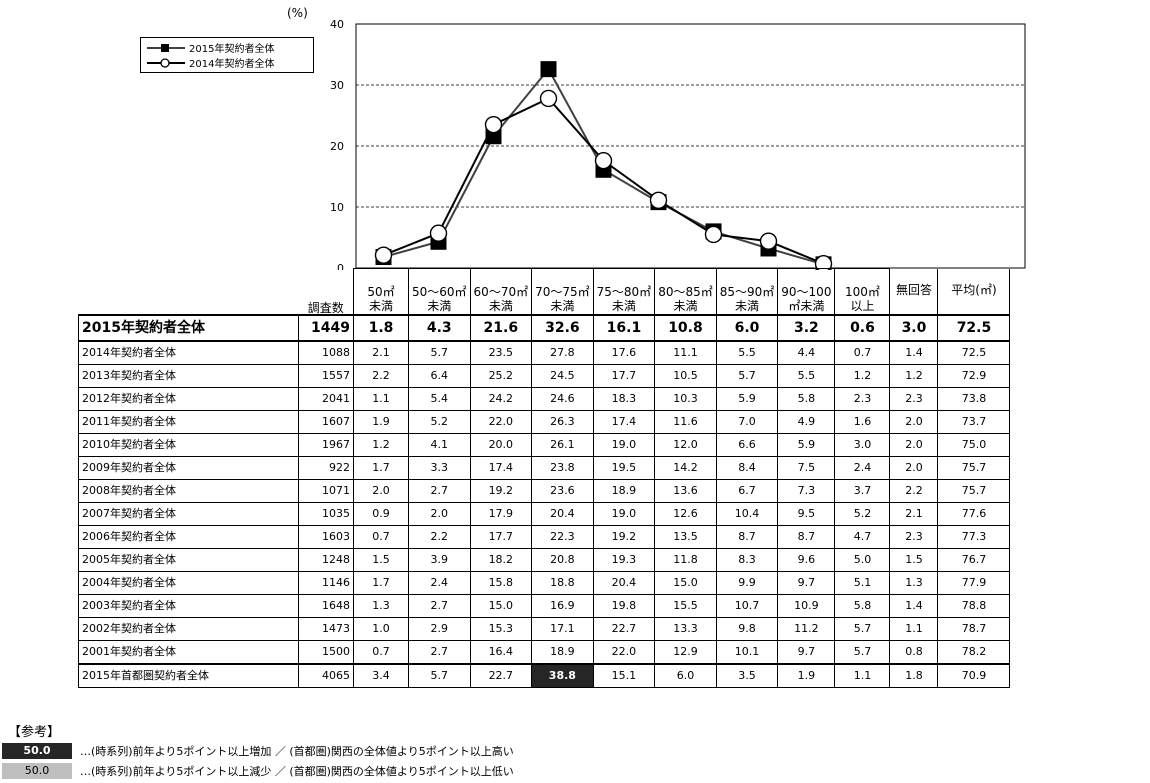  I want to click on table-cell: 16.9, so click(562, 605).